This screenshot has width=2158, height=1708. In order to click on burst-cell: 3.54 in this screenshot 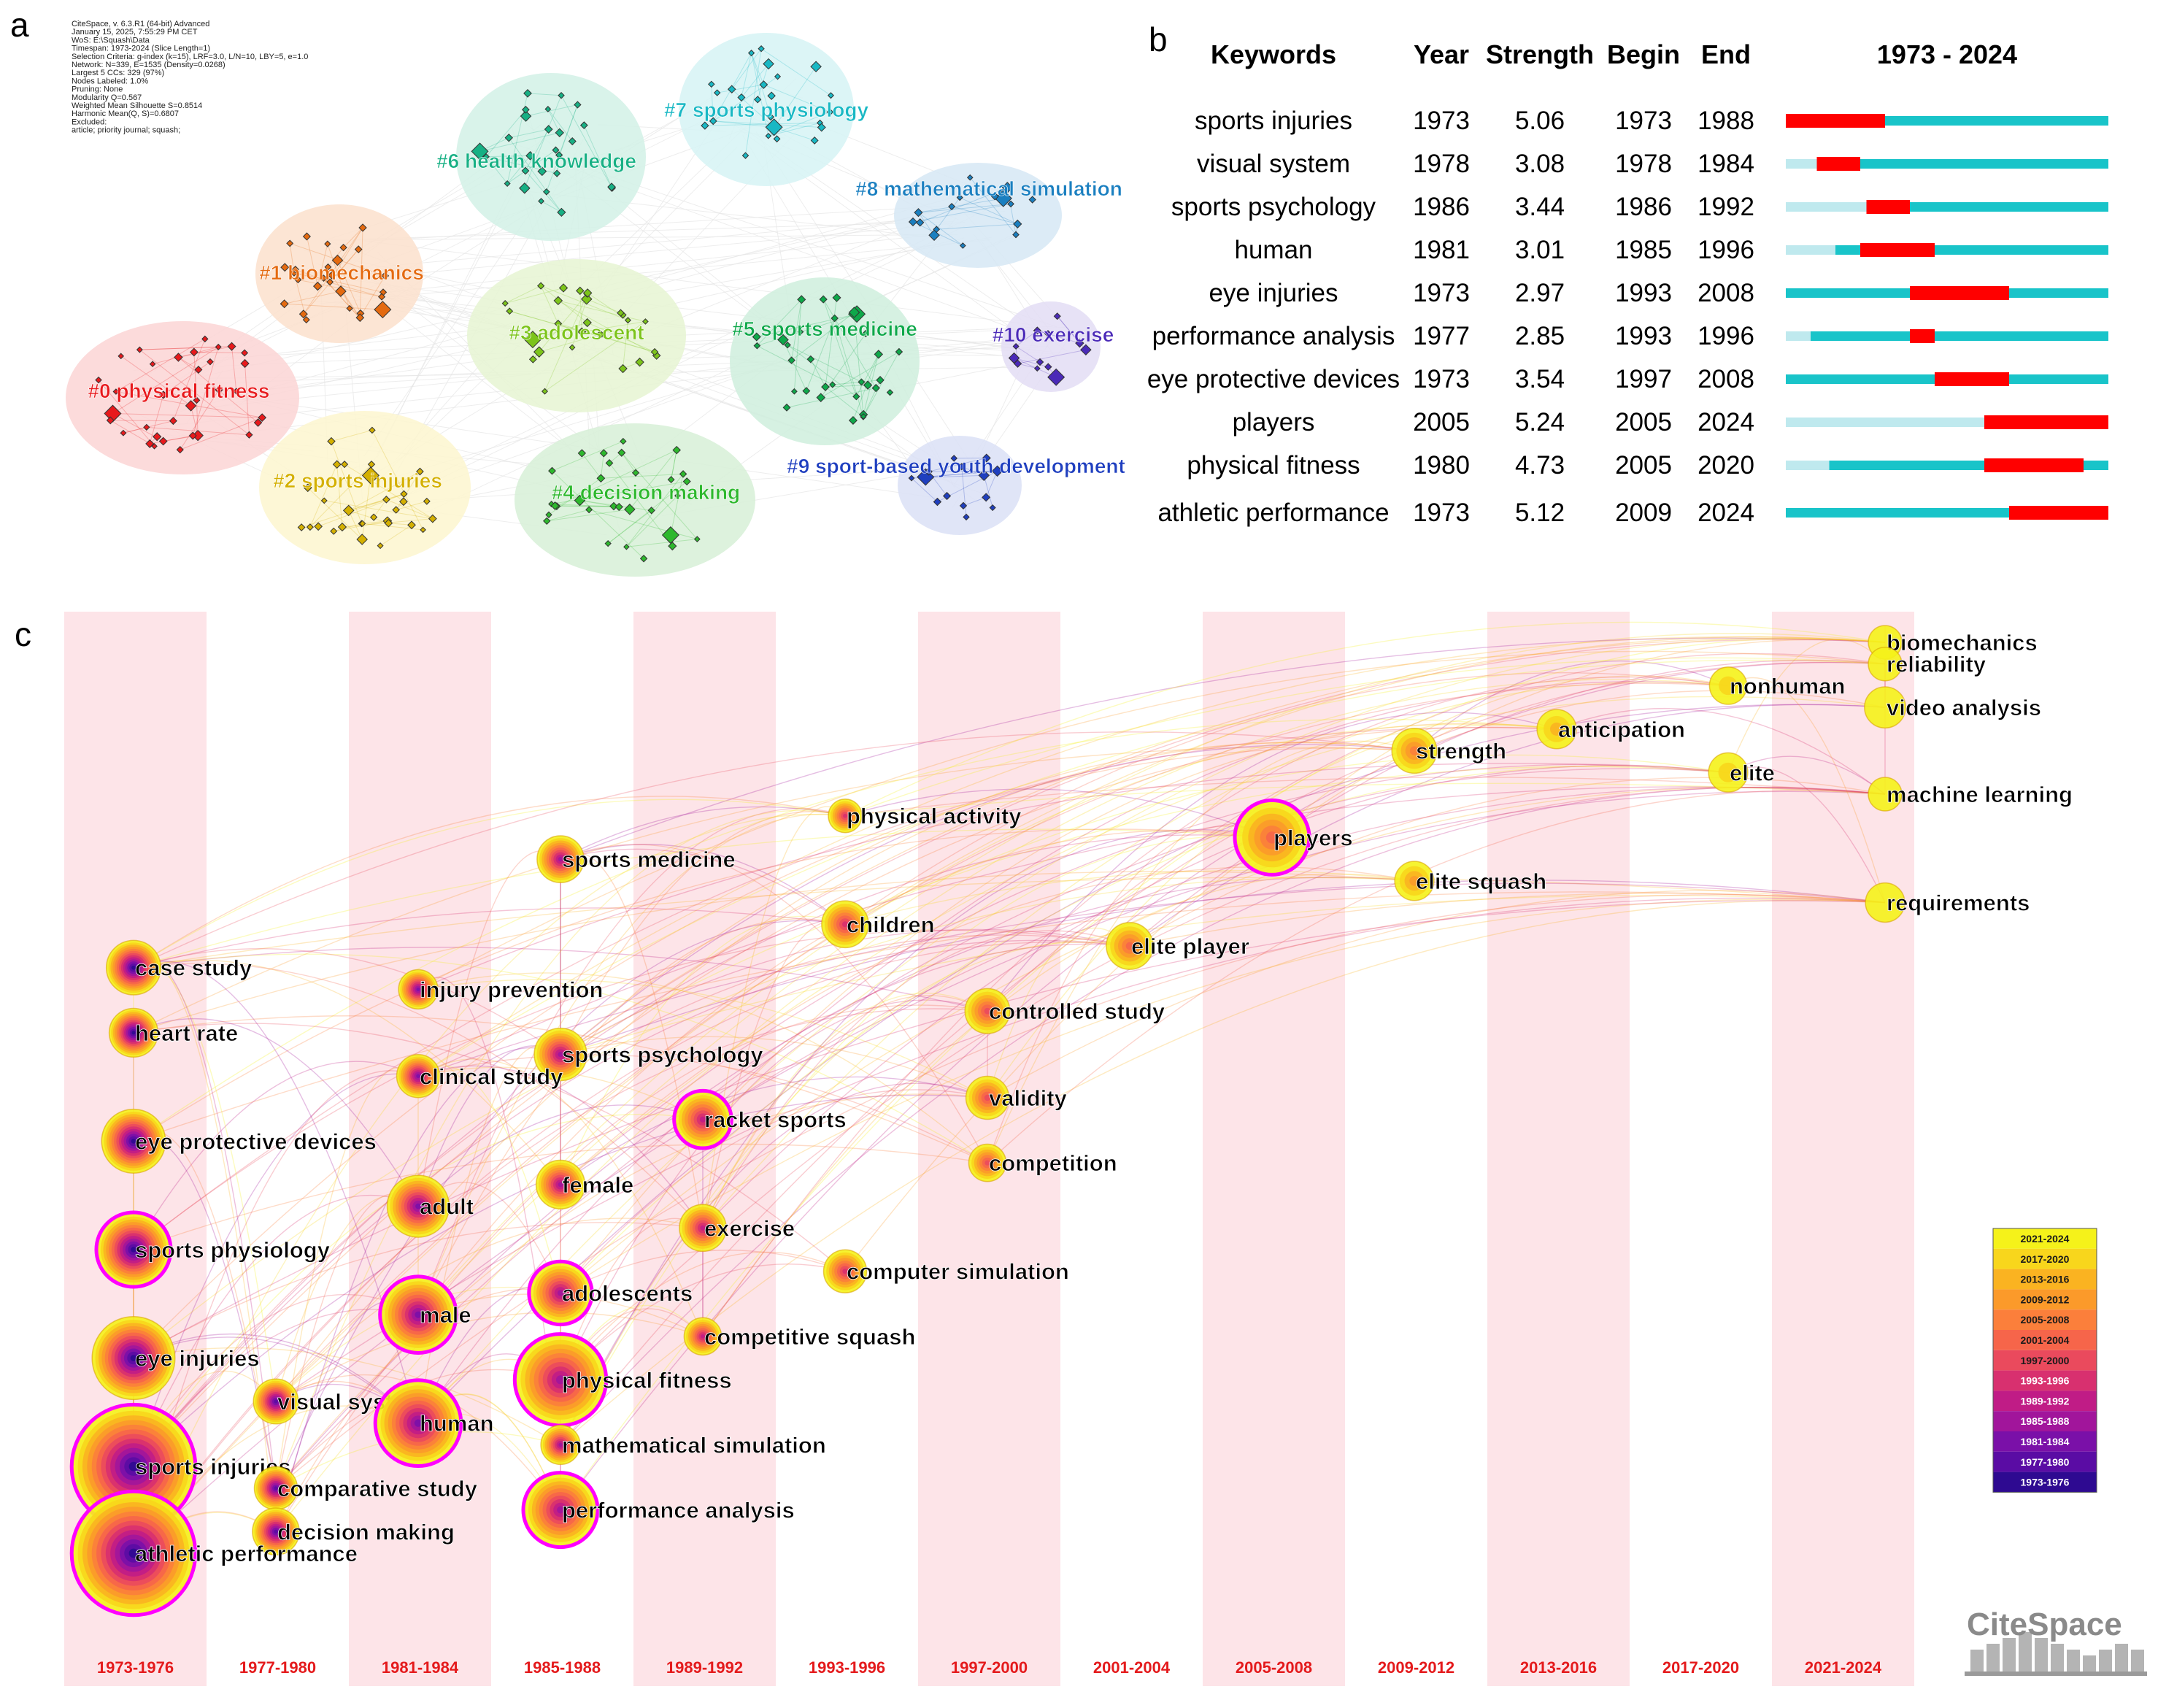, I will do `click(1540, 379)`.